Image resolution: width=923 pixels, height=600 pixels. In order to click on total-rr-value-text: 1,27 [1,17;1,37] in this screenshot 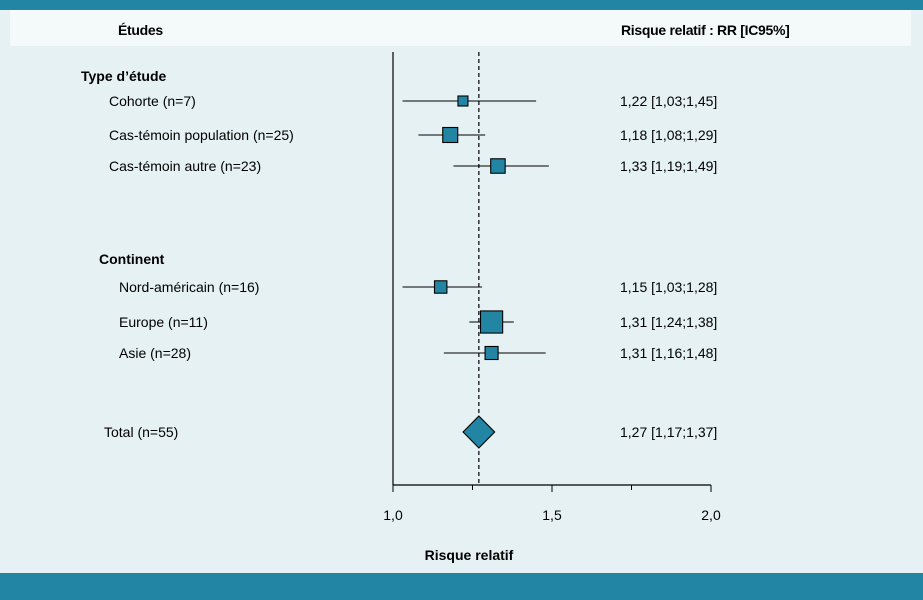, I will do `click(668, 432)`.